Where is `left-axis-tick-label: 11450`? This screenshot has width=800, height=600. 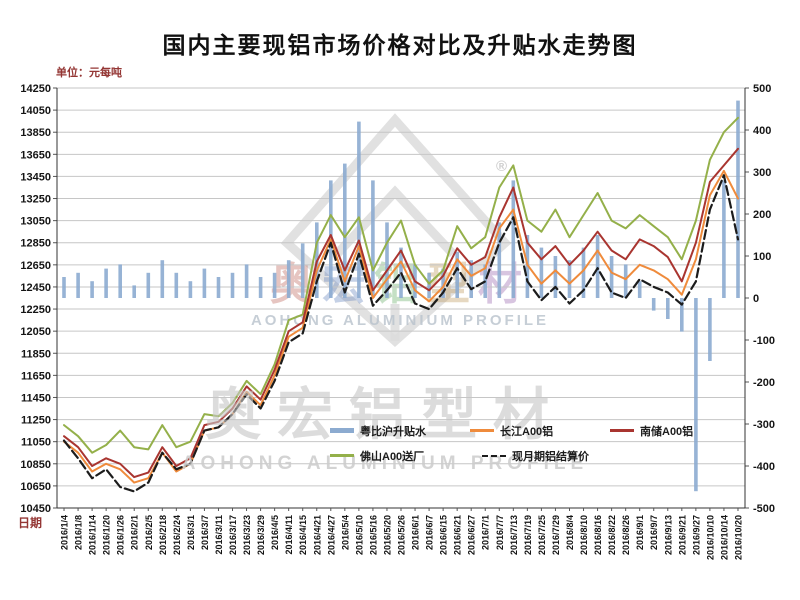 left-axis-tick-label: 11450 is located at coordinates (36, 398).